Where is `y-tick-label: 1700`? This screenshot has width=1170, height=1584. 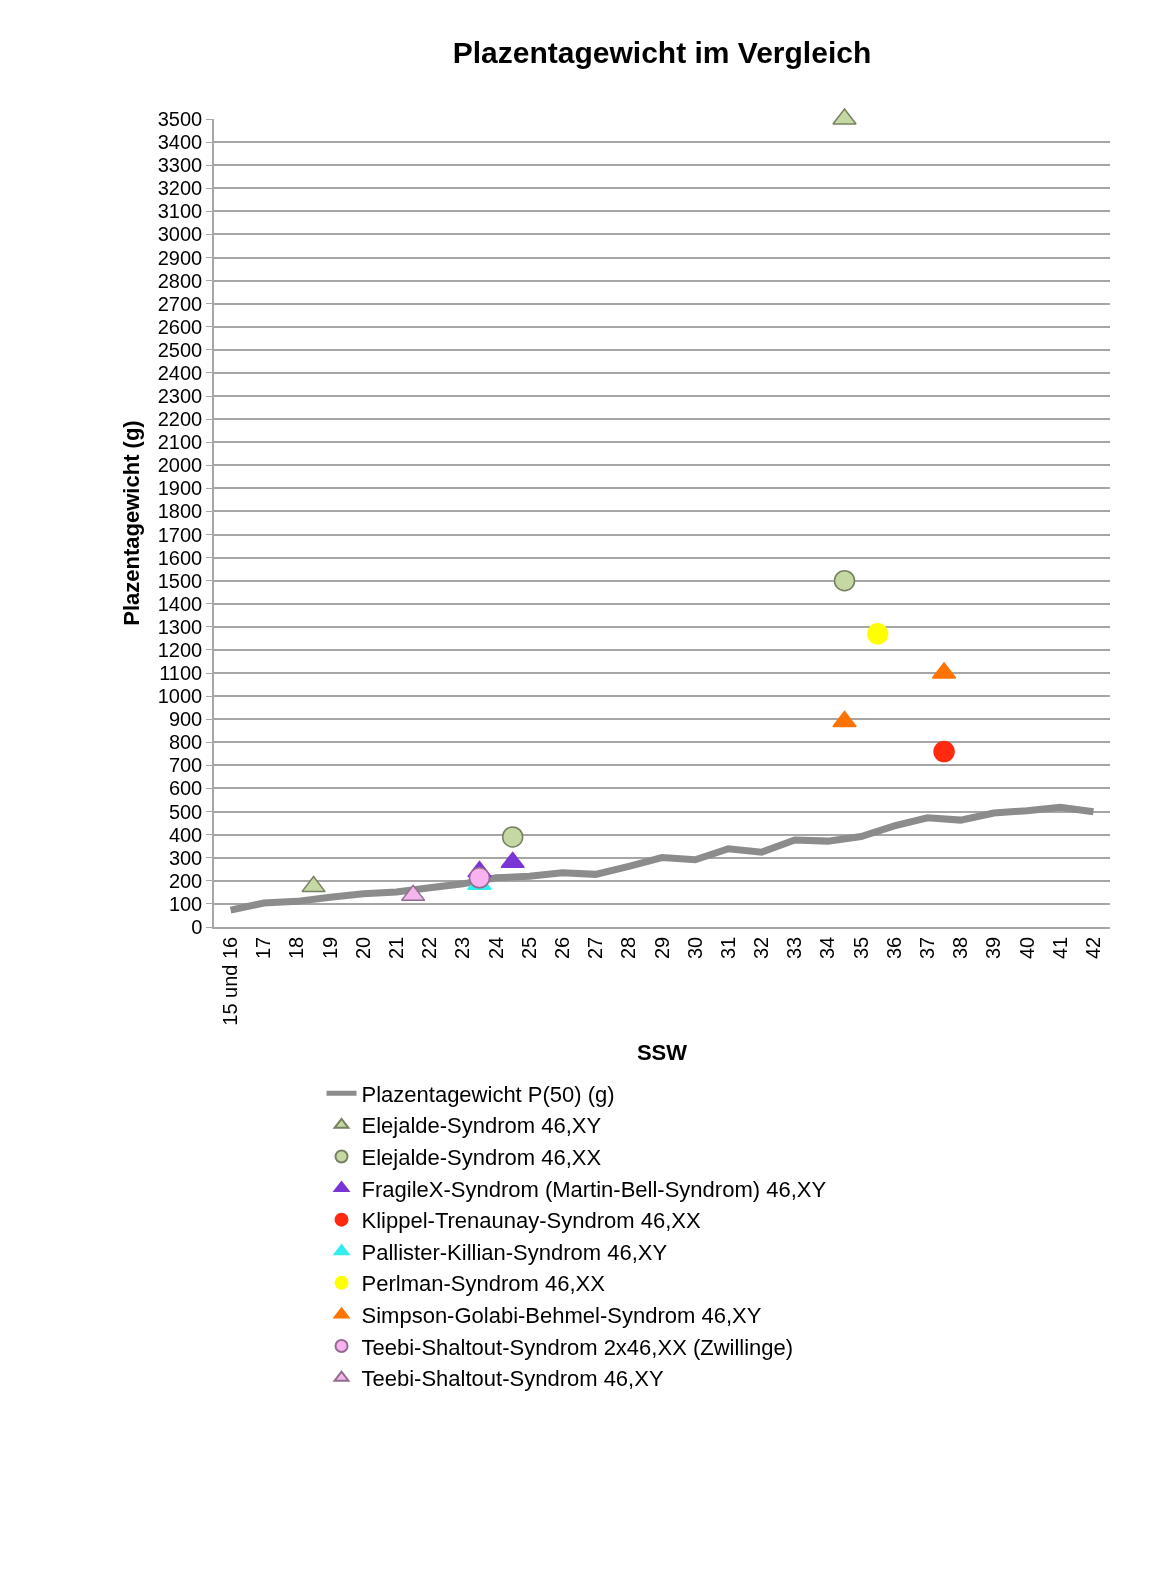 y-tick-label: 1700 is located at coordinates (180, 534).